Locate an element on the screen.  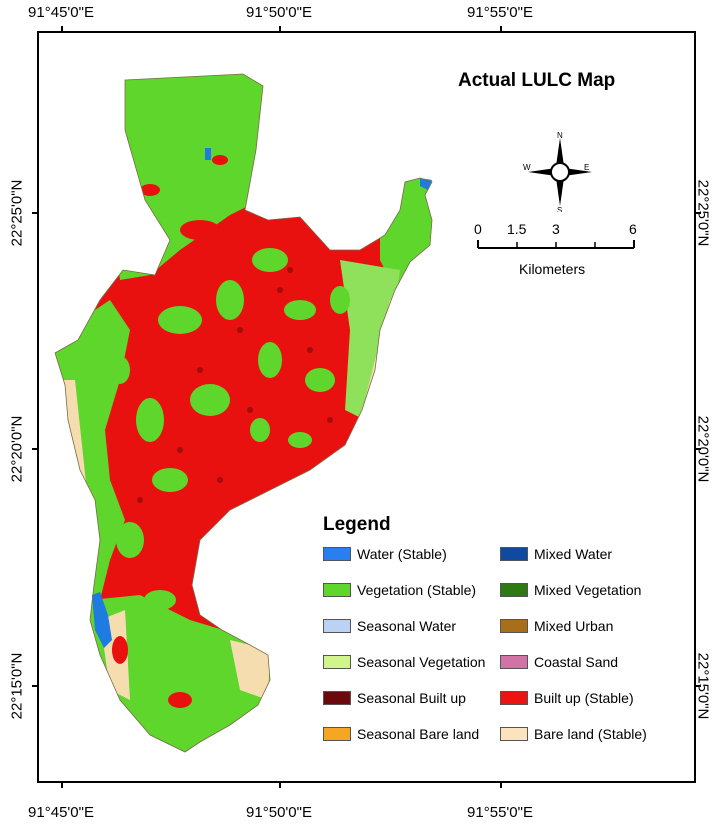
legend-label: Water (Stable) is located at coordinates (402, 554).